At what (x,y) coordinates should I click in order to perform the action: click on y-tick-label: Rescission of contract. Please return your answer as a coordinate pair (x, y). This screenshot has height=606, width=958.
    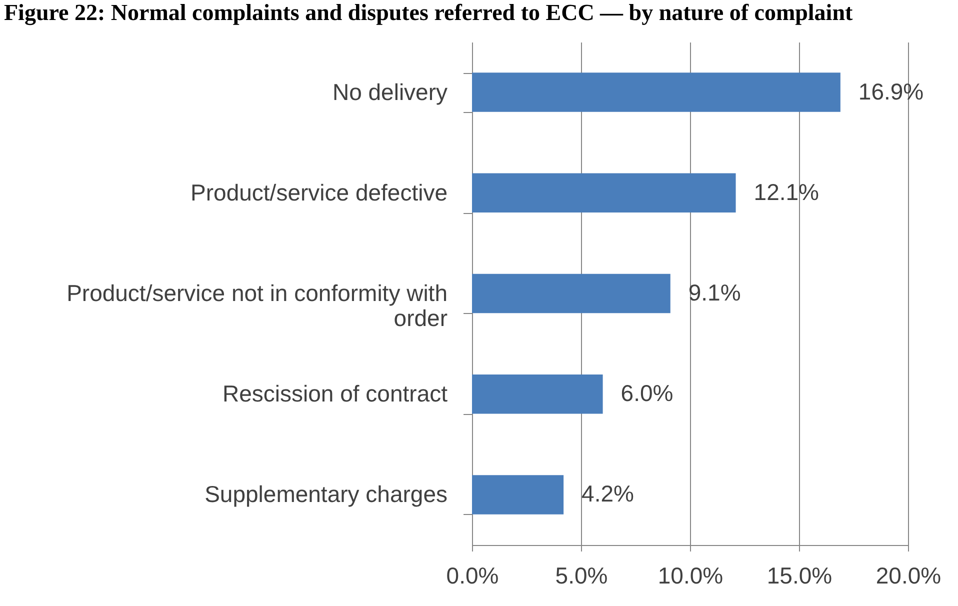
    Looking at the image, I should click on (335, 393).